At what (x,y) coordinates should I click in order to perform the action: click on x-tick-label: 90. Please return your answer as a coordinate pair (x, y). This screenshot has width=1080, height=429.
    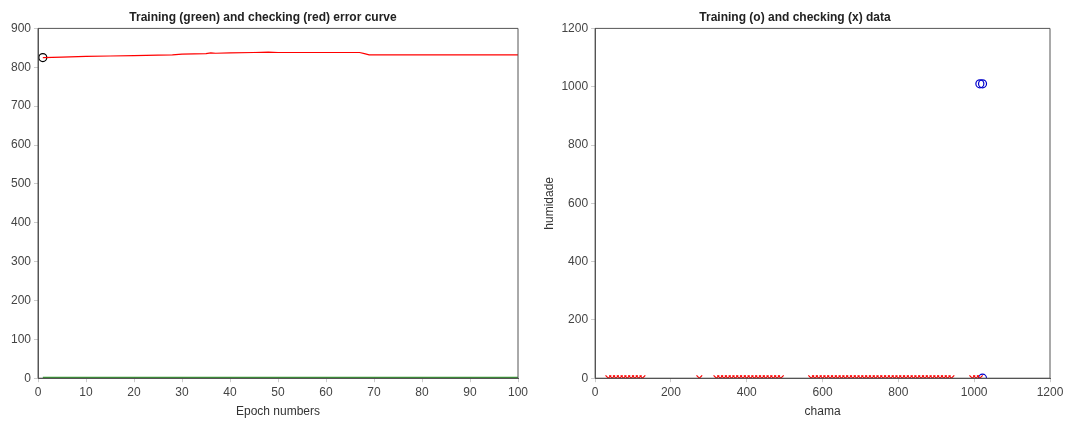
    Looking at the image, I should click on (470, 391).